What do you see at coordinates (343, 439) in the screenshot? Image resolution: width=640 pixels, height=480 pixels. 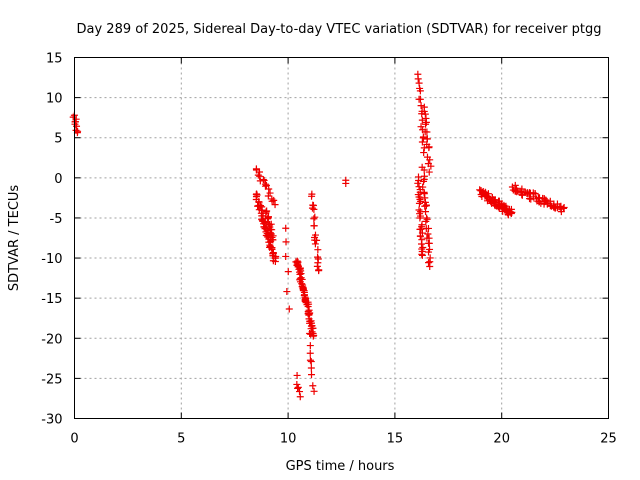 I see `x-tick-labels: 0 5 10 15 20 25` at bounding box center [343, 439].